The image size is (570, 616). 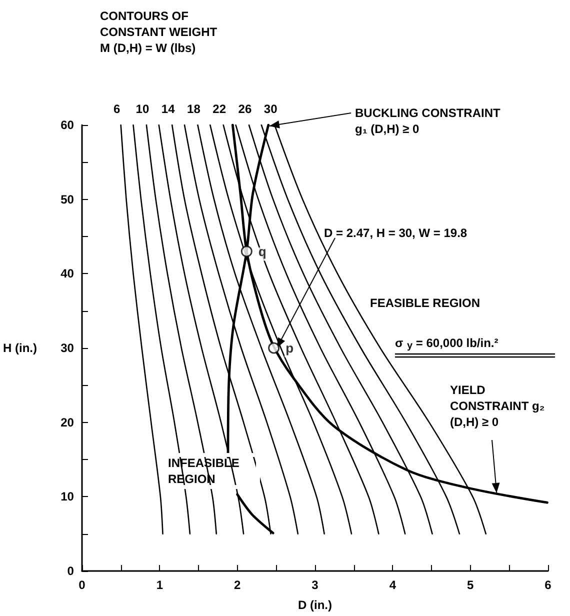 What do you see at coordinates (290, 348) in the screenshot?
I see `data-label: p` at bounding box center [290, 348].